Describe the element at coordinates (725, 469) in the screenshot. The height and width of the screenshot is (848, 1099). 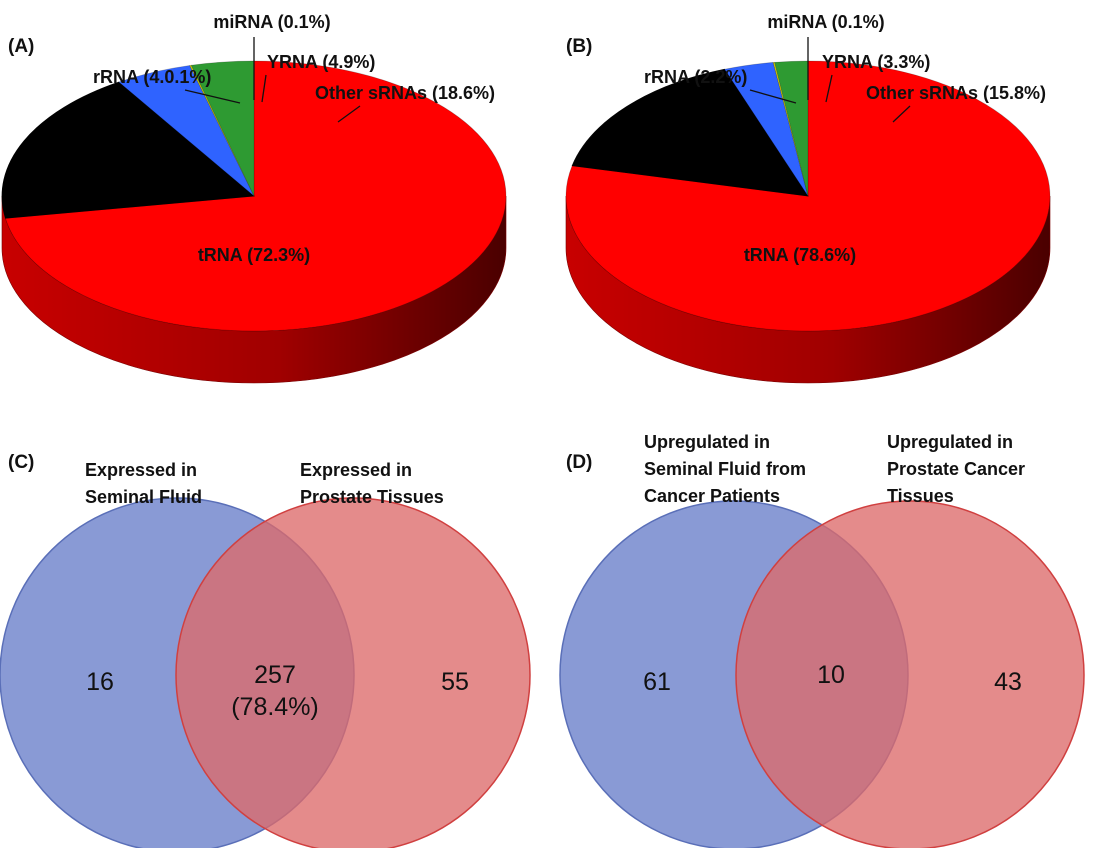
I see `venn-d-left-label-line2: Seminal Fluid from` at that location.